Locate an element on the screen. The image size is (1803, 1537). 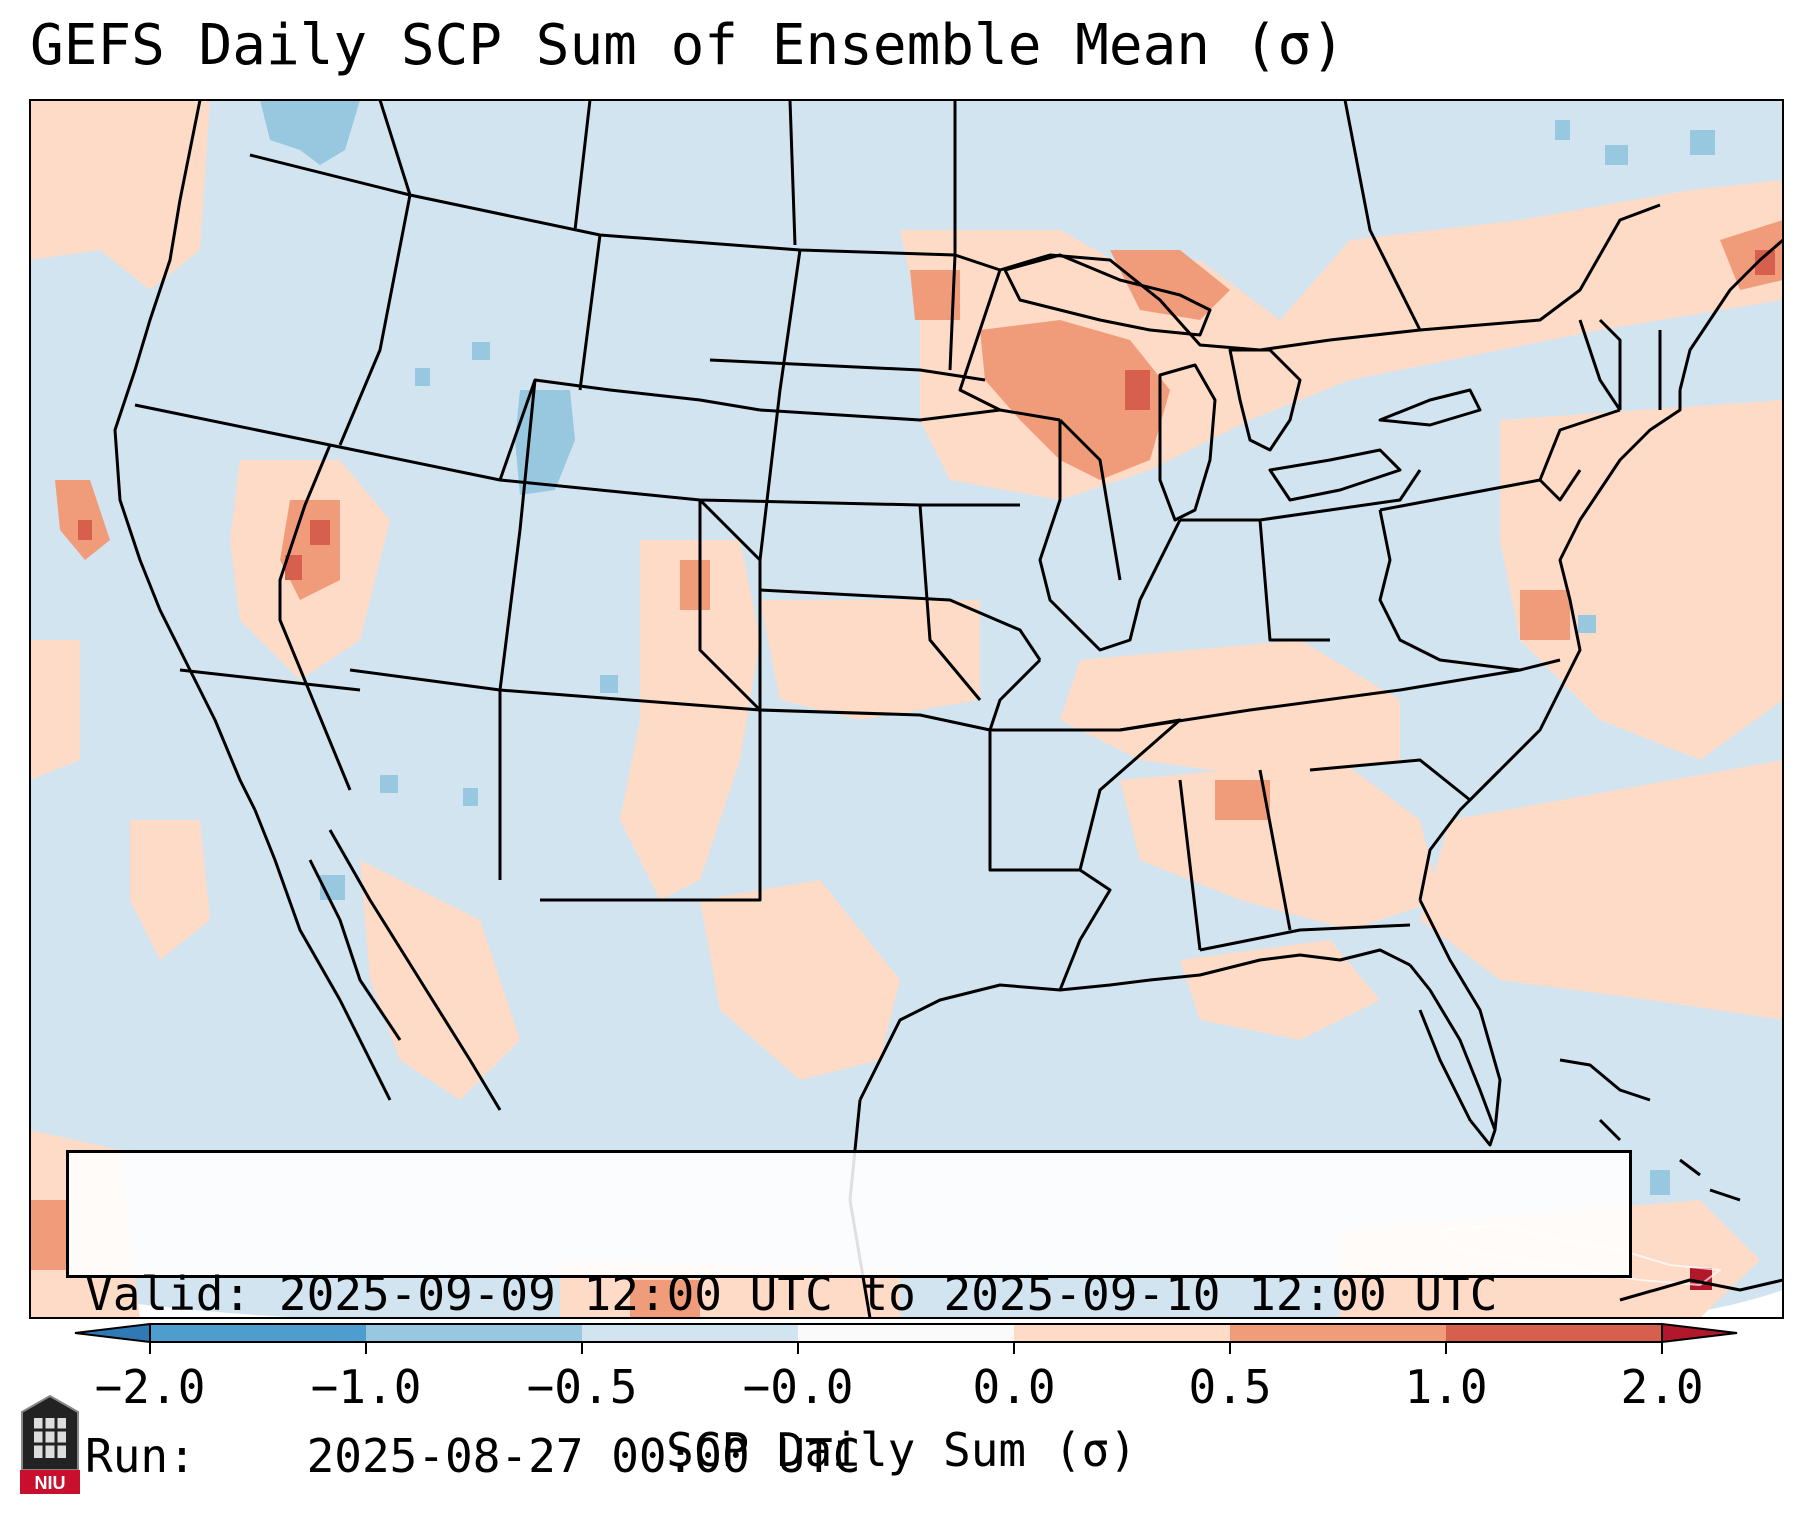
colorbar-ticks is located at coordinates (906, 1348).